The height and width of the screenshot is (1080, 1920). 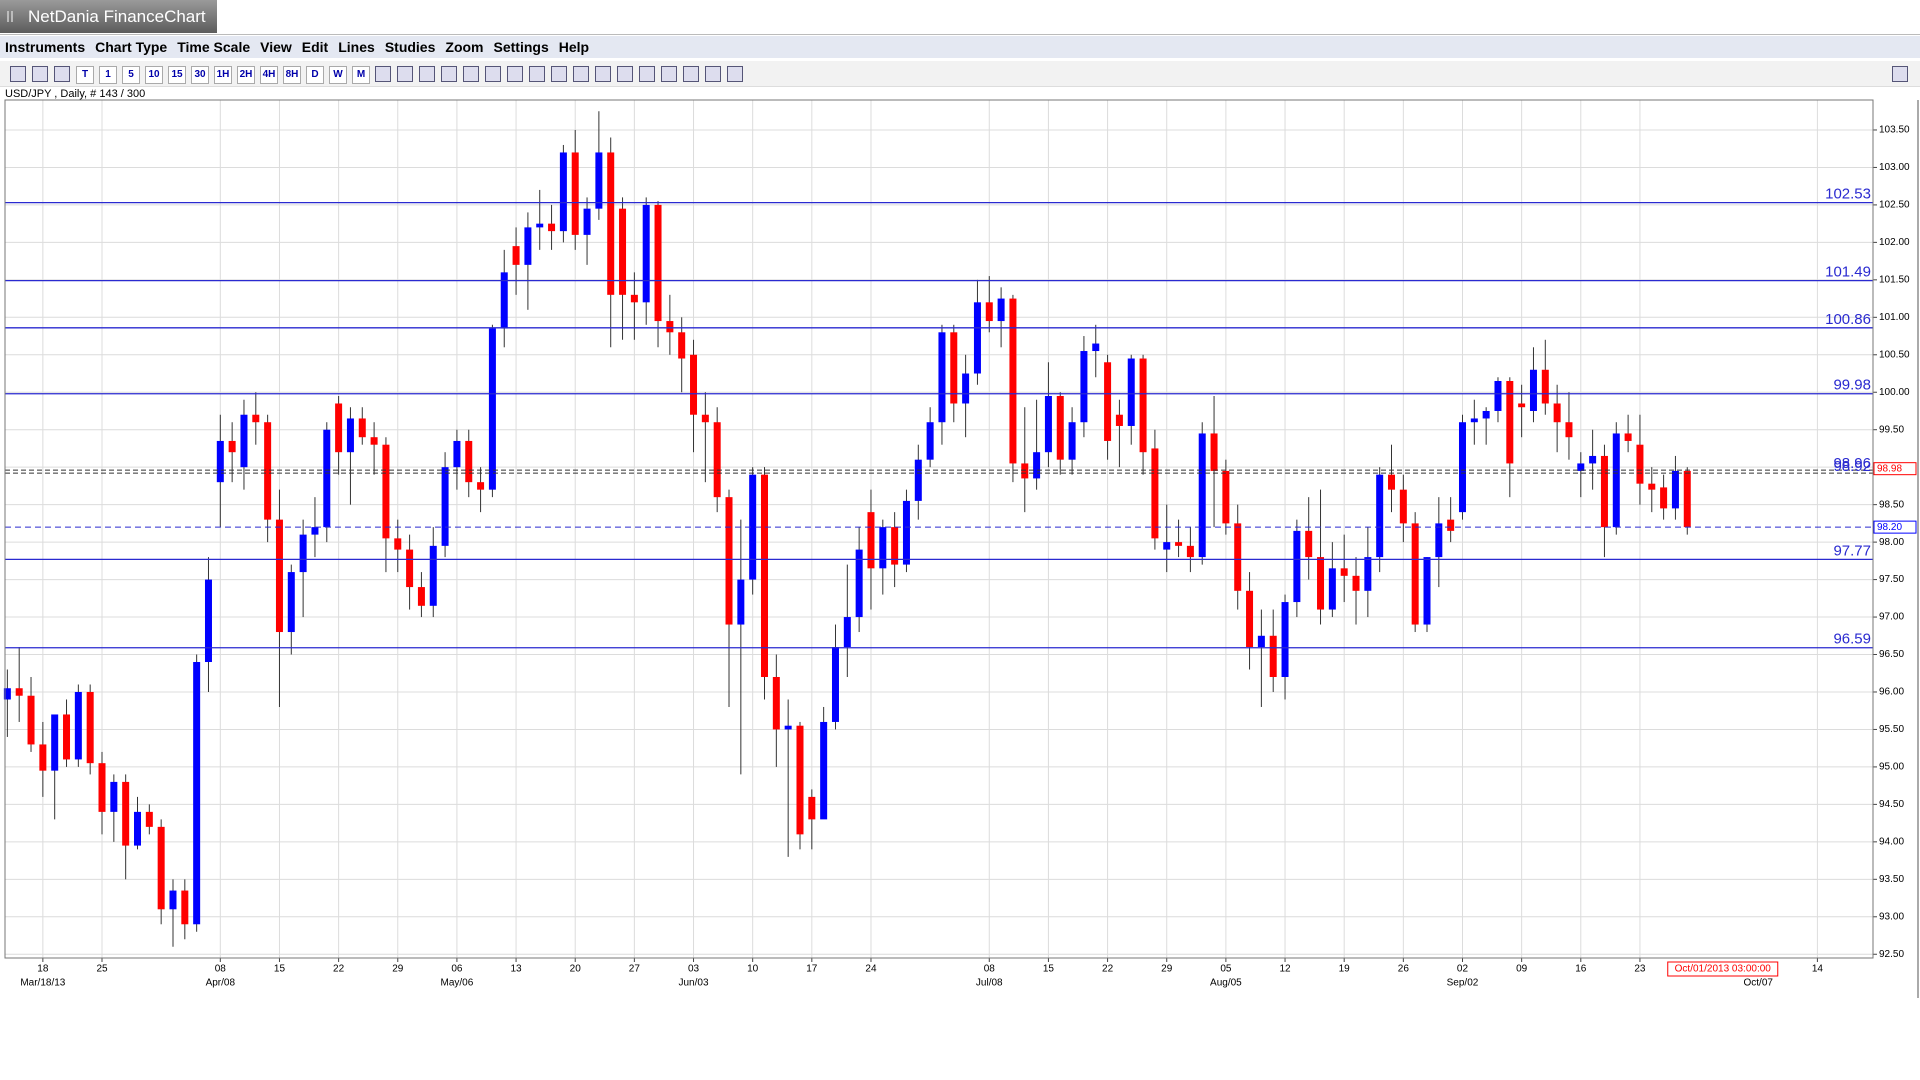 I want to click on x-tick-label: 24, so click(x=871, y=969).